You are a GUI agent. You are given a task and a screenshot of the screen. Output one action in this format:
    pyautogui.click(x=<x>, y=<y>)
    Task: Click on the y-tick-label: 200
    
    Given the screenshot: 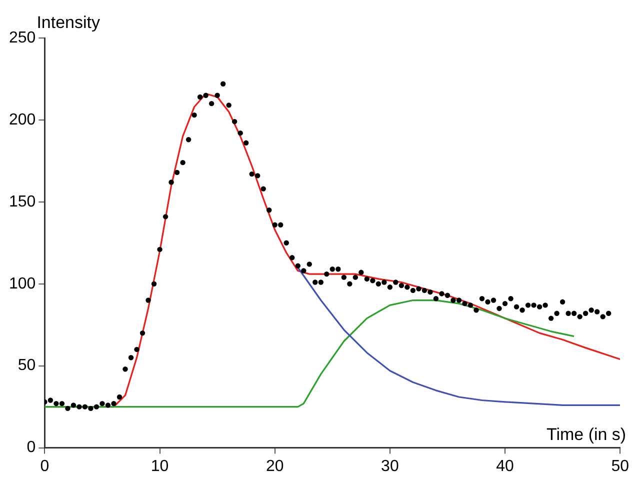 What is the action you would take?
    pyautogui.click(x=22, y=119)
    